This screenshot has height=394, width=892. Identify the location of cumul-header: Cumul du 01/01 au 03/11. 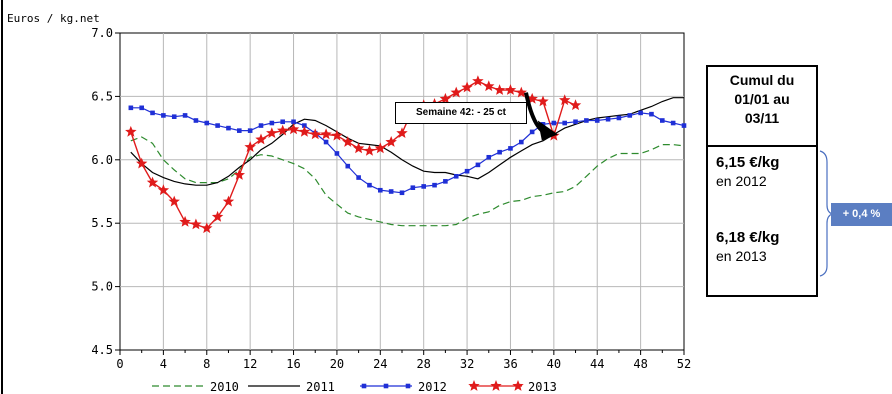
(762, 107).